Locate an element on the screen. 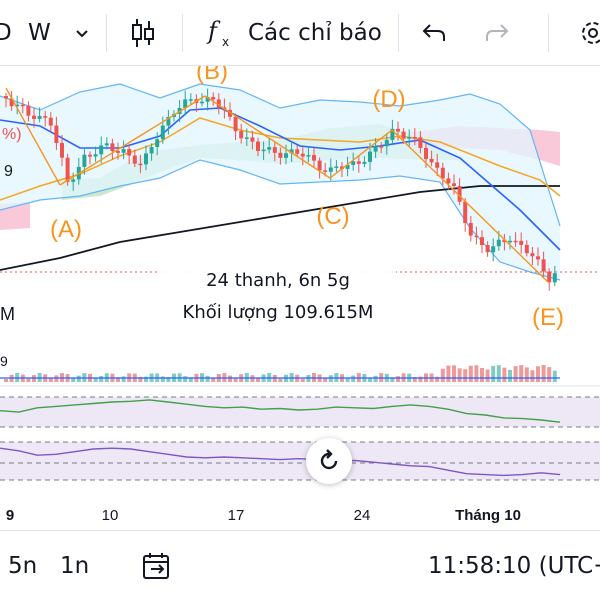 This screenshot has height=600, width=600. x-axis-tick-label: 9 is located at coordinates (10, 515).